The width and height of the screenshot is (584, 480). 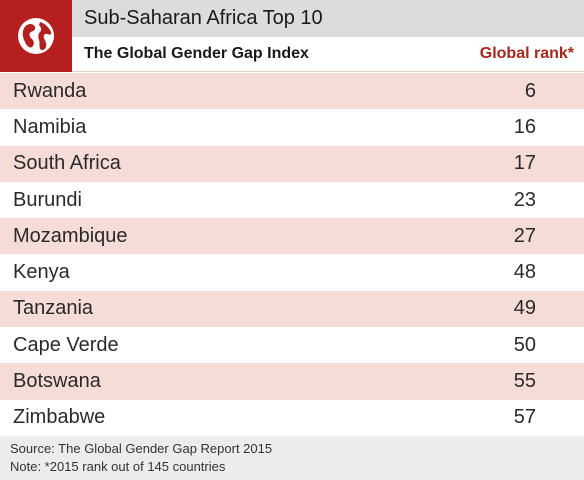 What do you see at coordinates (524, 235) in the screenshot?
I see `country-rank: 27` at bounding box center [524, 235].